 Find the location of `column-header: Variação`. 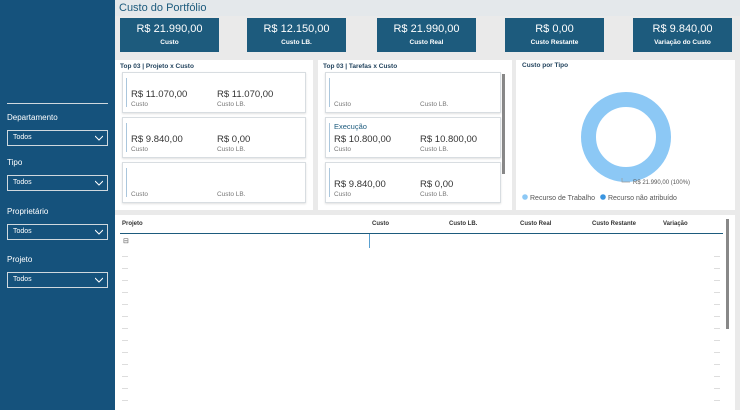

column-header: Variação is located at coordinates (675, 224).